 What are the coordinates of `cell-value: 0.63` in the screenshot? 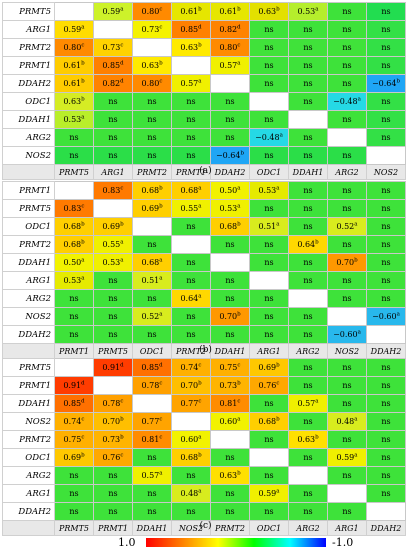 It's located at (150, 65).